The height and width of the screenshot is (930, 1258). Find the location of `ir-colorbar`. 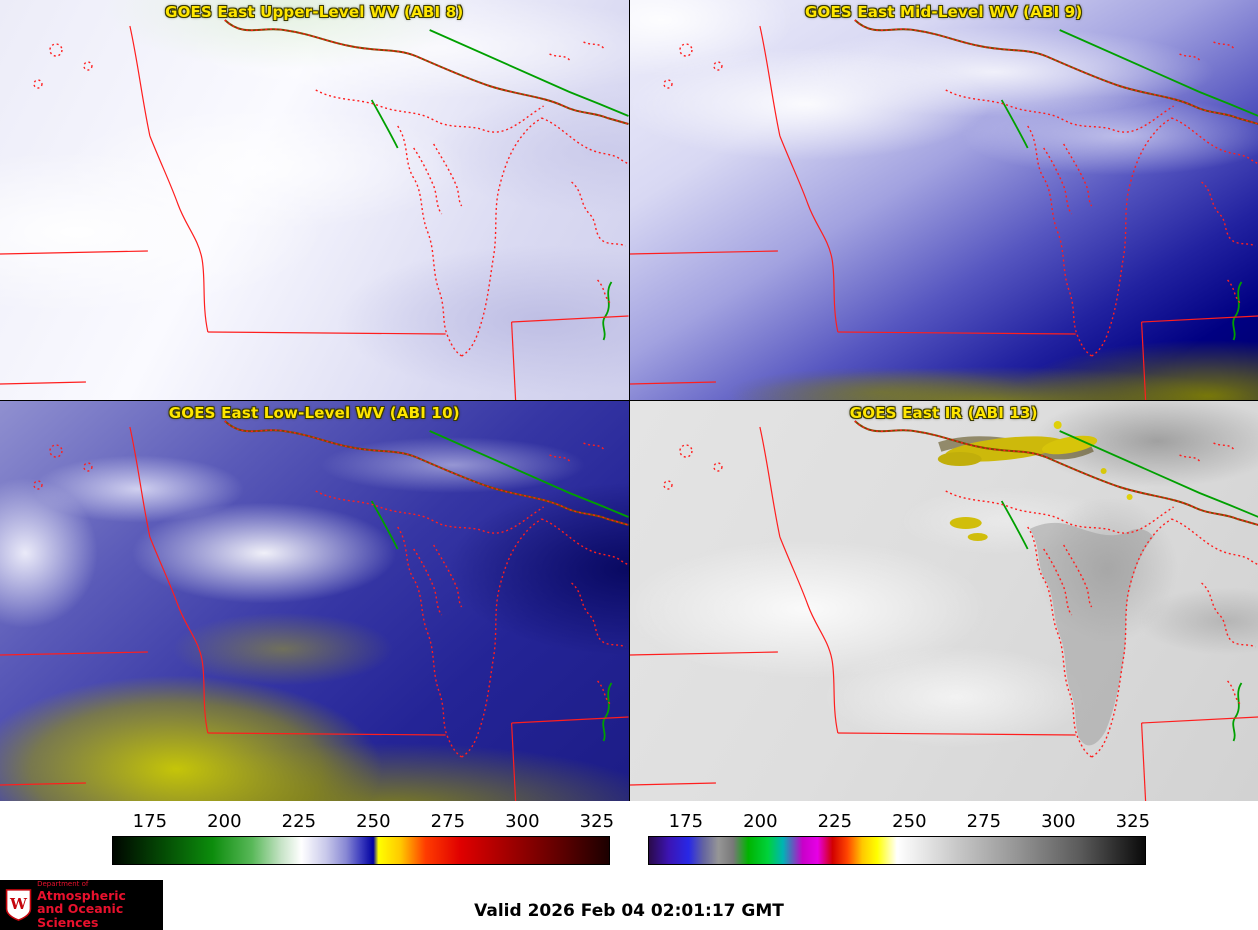

ir-colorbar is located at coordinates (897, 850).